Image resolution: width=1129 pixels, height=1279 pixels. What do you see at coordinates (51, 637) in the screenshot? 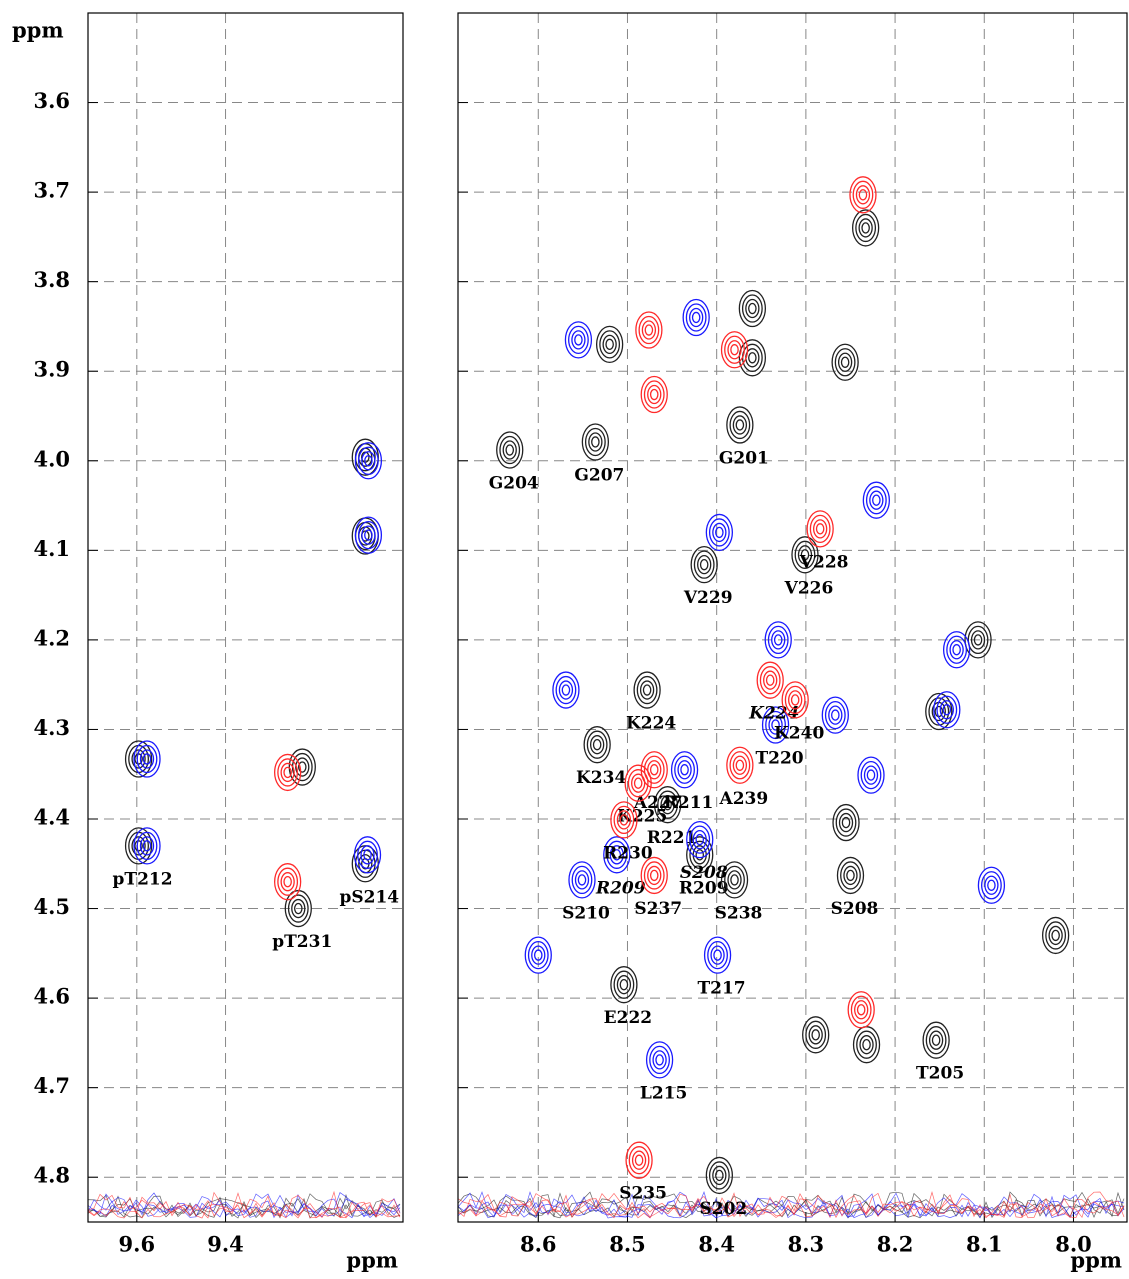
I see `y-tick-label: 4.2` at bounding box center [51, 637].